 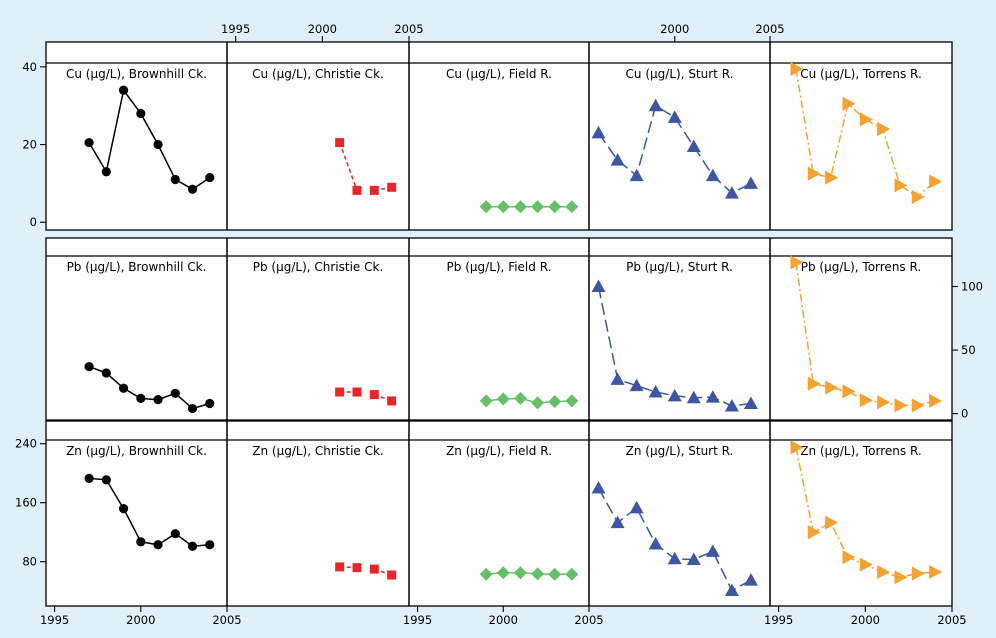 I want to click on y-tick-label: 20, so click(x=29, y=145).